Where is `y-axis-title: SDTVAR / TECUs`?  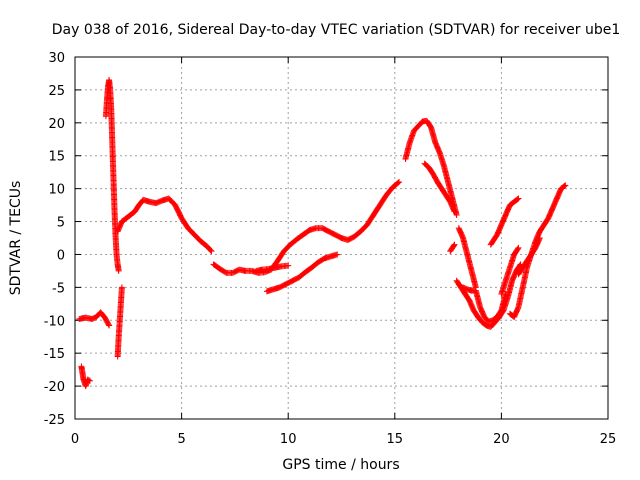 y-axis-title: SDTVAR / TECUs is located at coordinates (16, 238).